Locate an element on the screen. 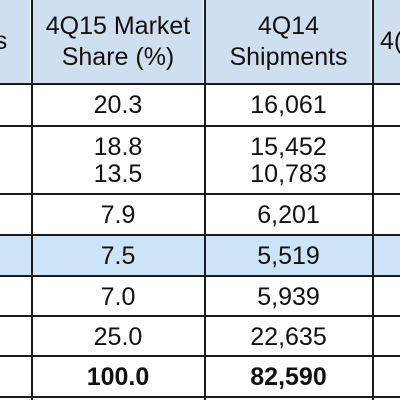 Image resolution: width=400 pixels, height=400 pixels. header-next-line-1: 4( is located at coordinates (390, 41).